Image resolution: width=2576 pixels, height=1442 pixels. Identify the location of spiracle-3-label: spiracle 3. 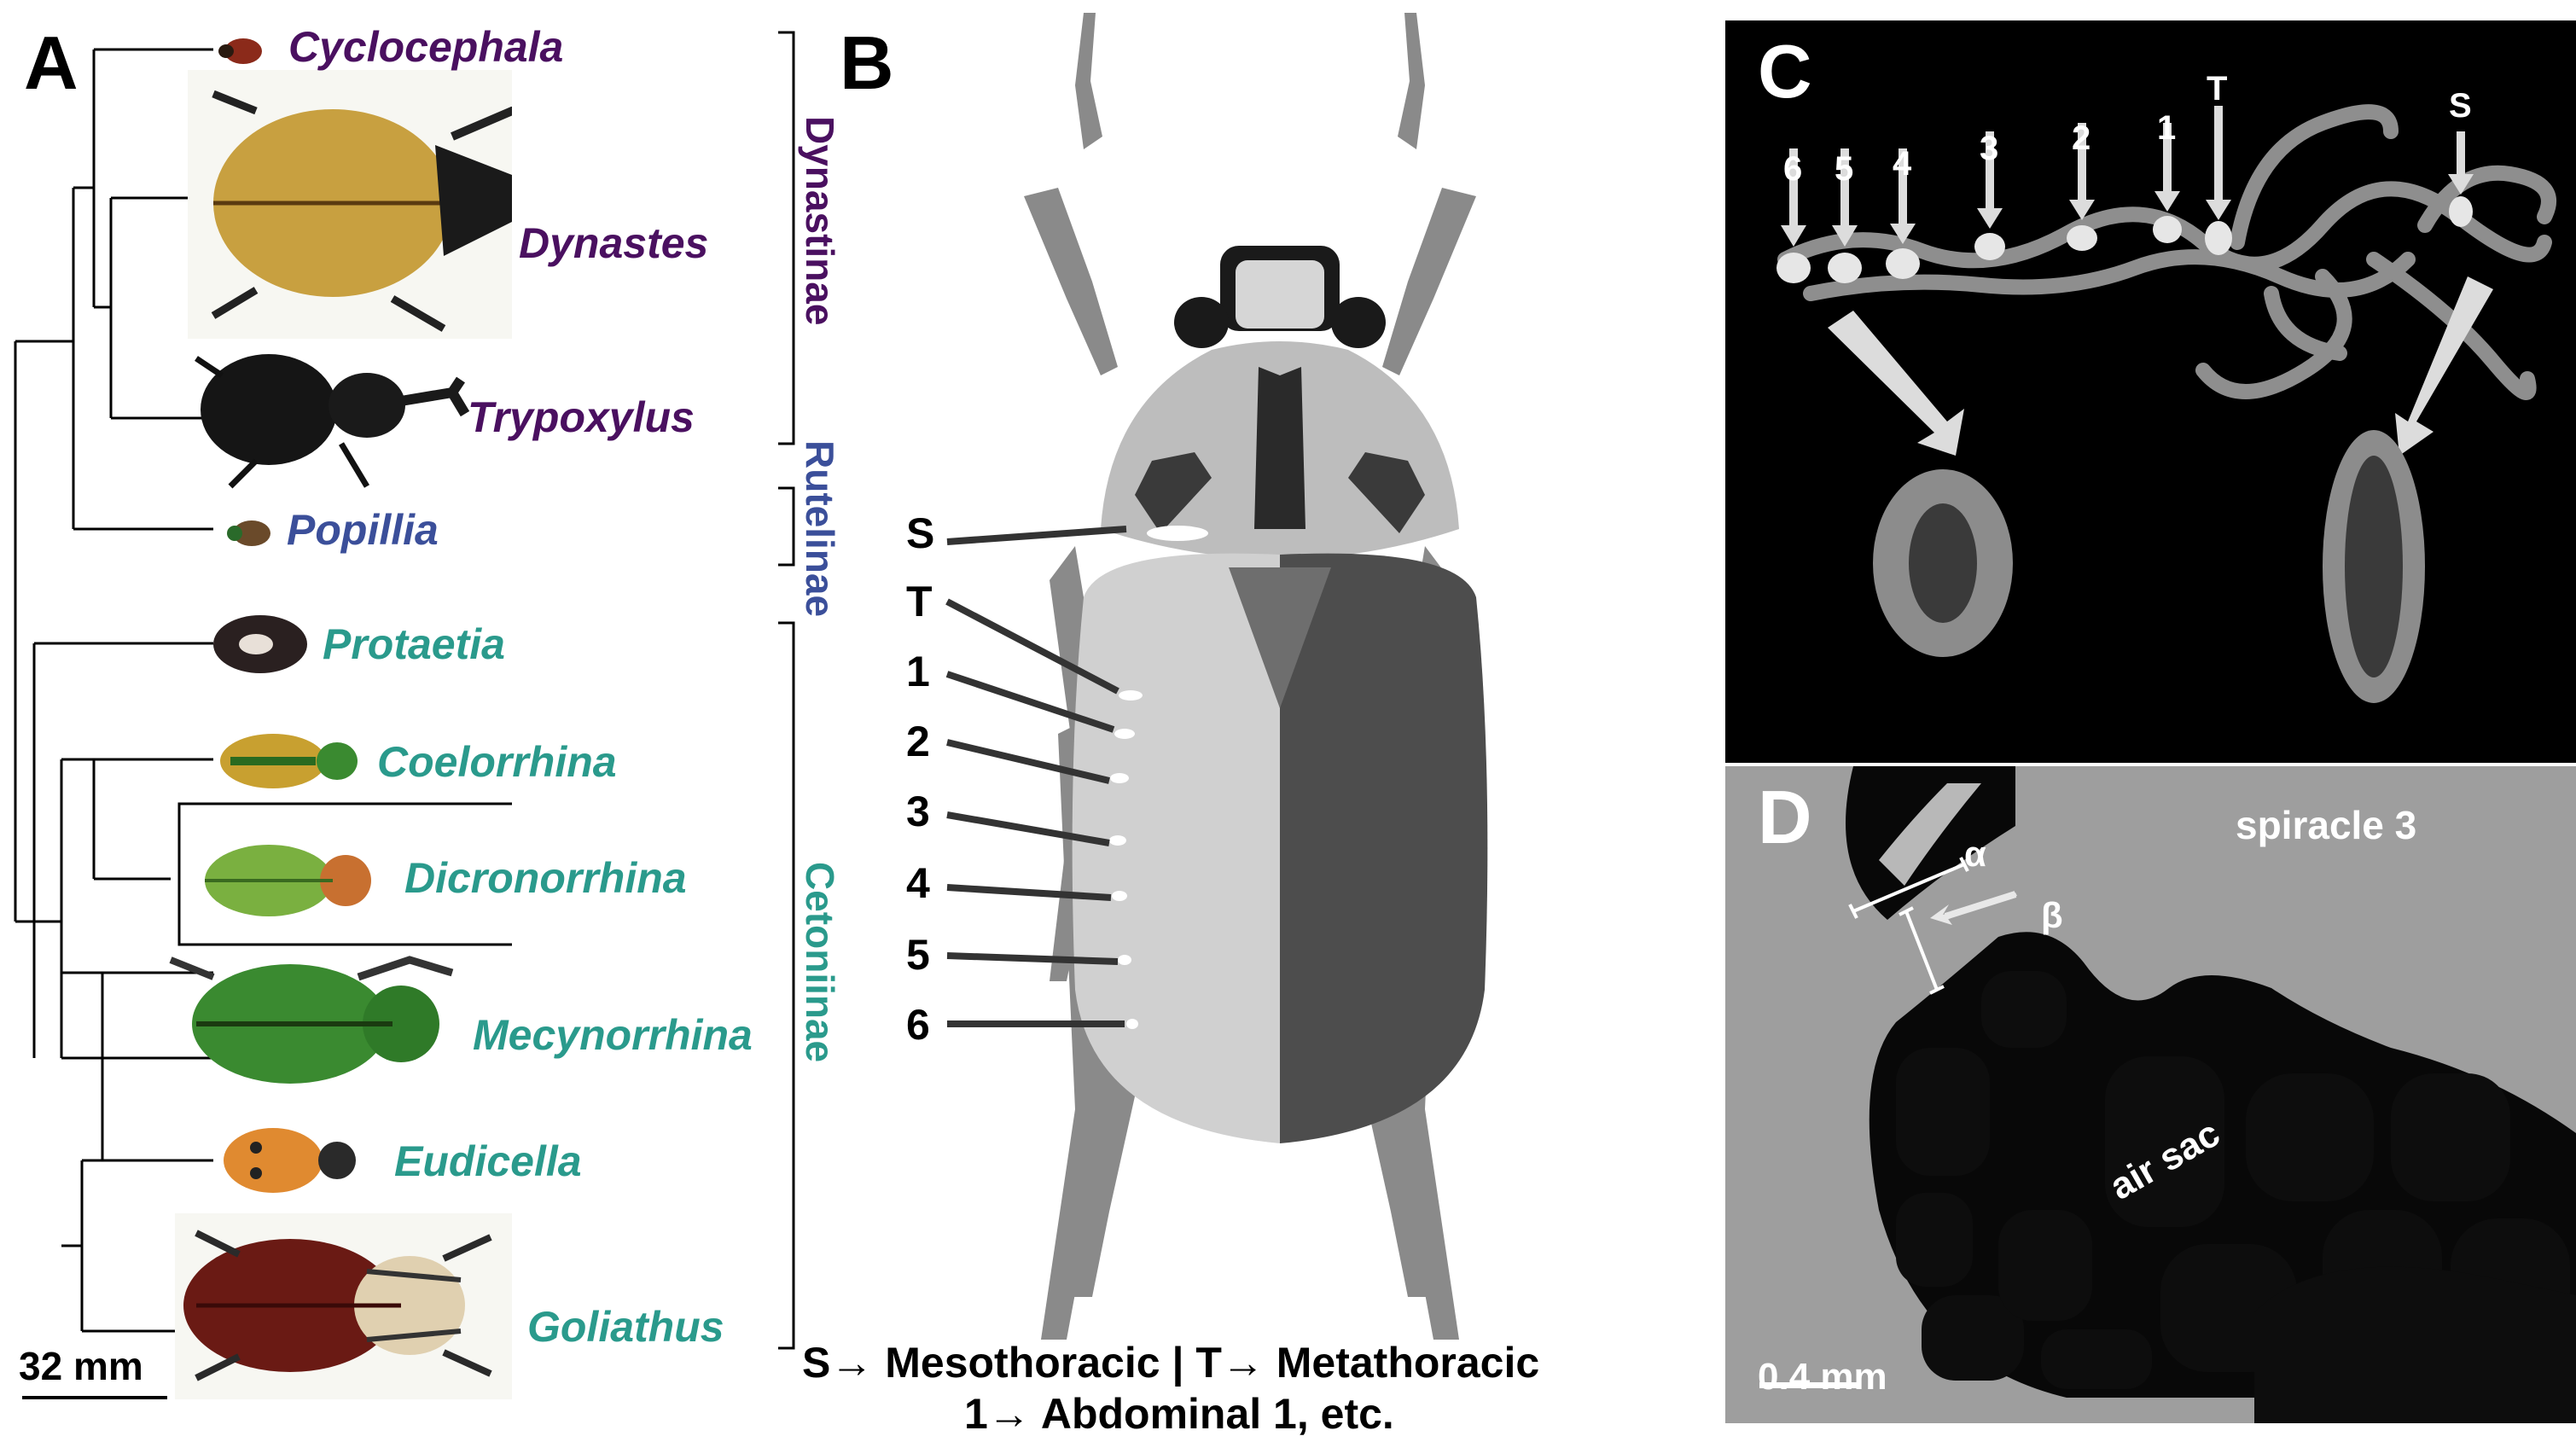
(2326, 825).